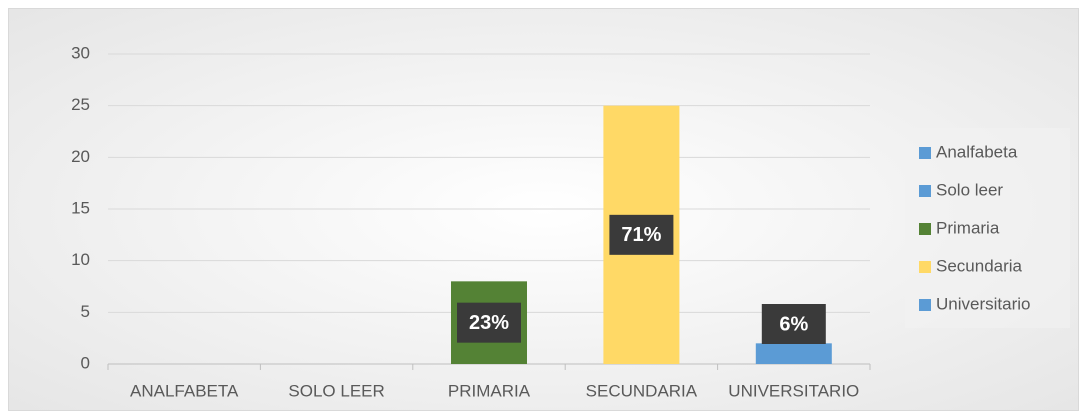 This screenshot has height=412, width=1085. Describe the element at coordinates (336, 390) in the screenshot. I see `x-tick-label: SOLO LEER` at that location.